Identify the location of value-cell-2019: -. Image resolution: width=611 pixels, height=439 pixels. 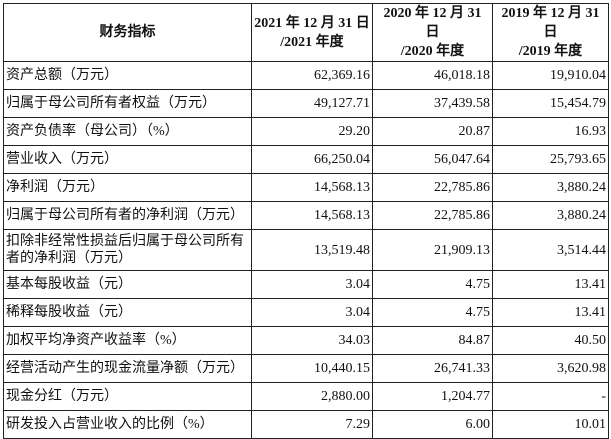
(550, 396).